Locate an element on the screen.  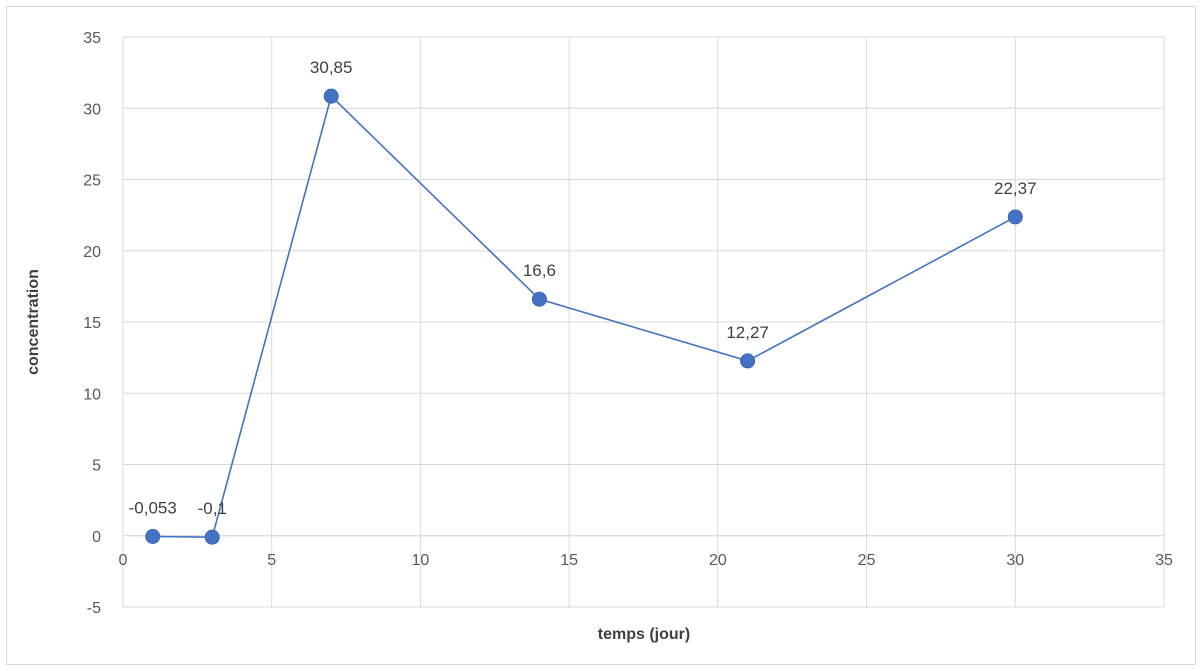
y-tick-label: 5 is located at coordinates (96, 466).